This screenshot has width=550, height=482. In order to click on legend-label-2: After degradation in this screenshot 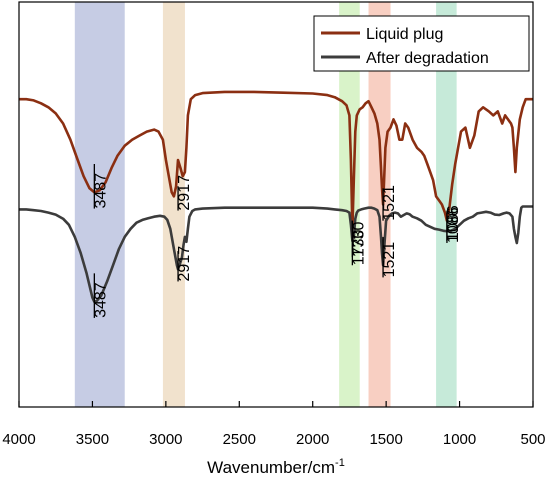, I will do `click(427, 58)`.